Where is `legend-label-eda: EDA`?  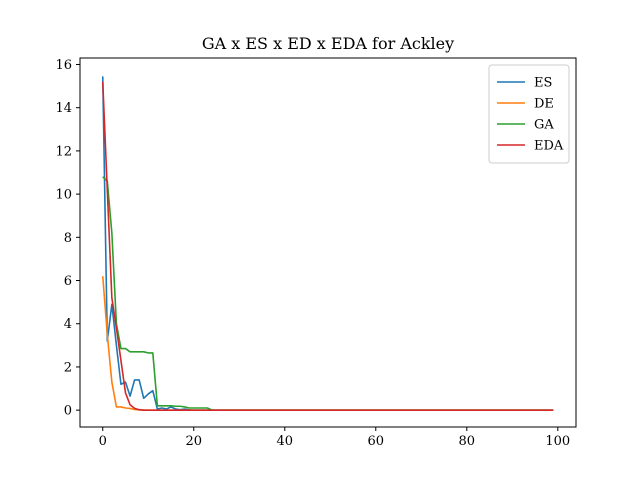
legend-label-eda: EDA is located at coordinates (549, 146).